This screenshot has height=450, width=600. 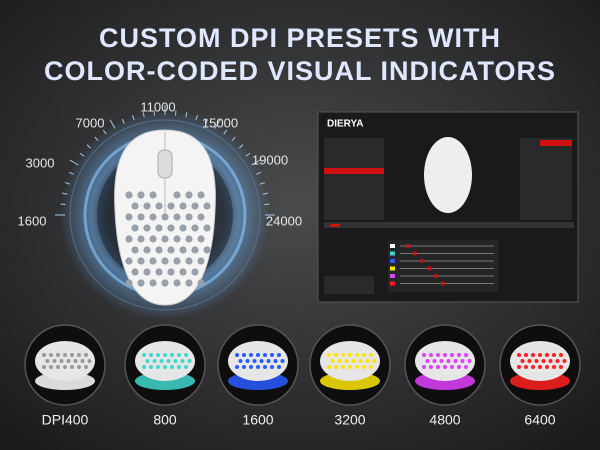 I want to click on dial-label: 19000, so click(x=270, y=159).